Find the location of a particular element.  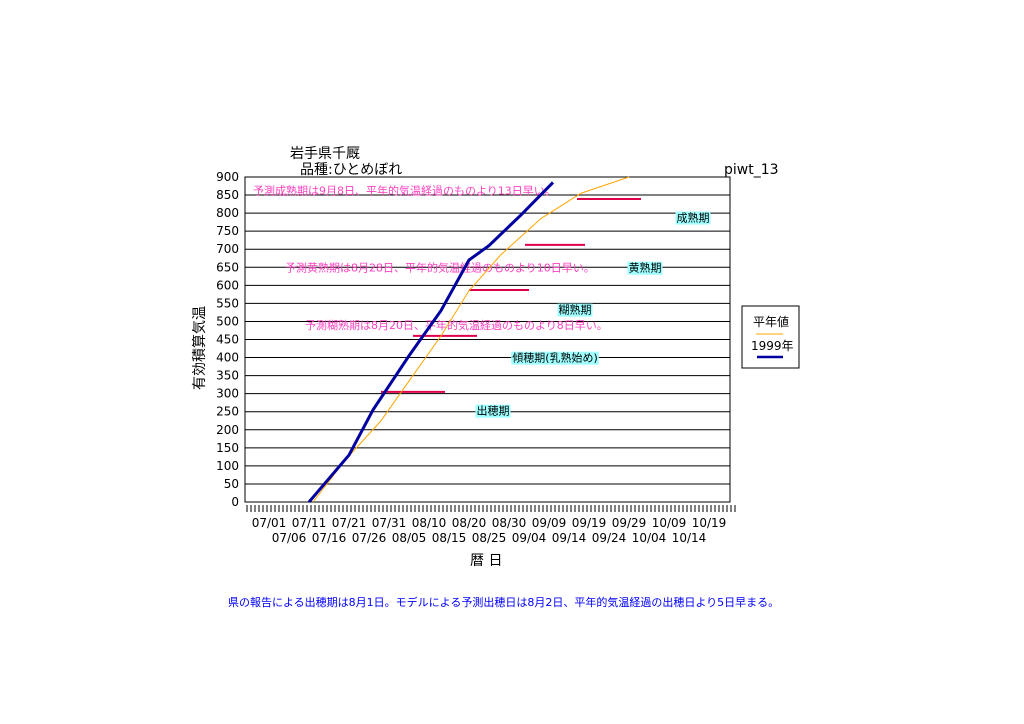

y-tick-label: 250 is located at coordinates (227, 412).